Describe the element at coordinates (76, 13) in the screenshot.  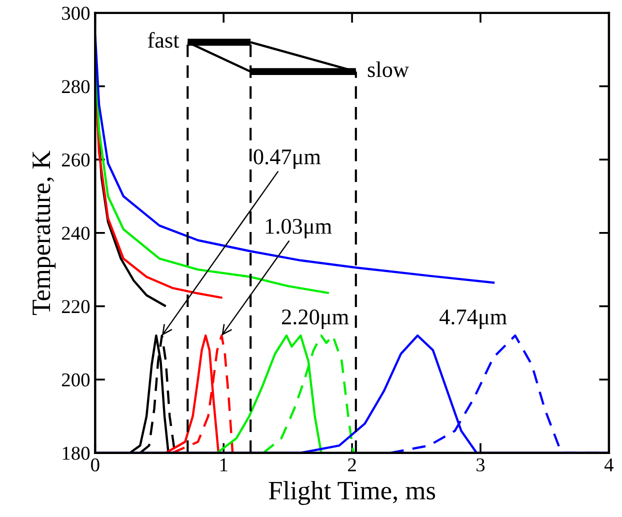
I see `y-tick-label: 300` at that location.